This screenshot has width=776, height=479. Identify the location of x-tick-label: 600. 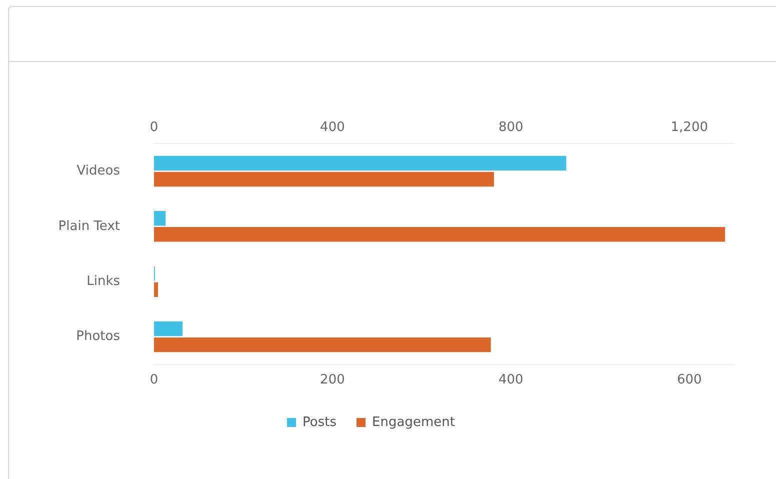
(689, 380).